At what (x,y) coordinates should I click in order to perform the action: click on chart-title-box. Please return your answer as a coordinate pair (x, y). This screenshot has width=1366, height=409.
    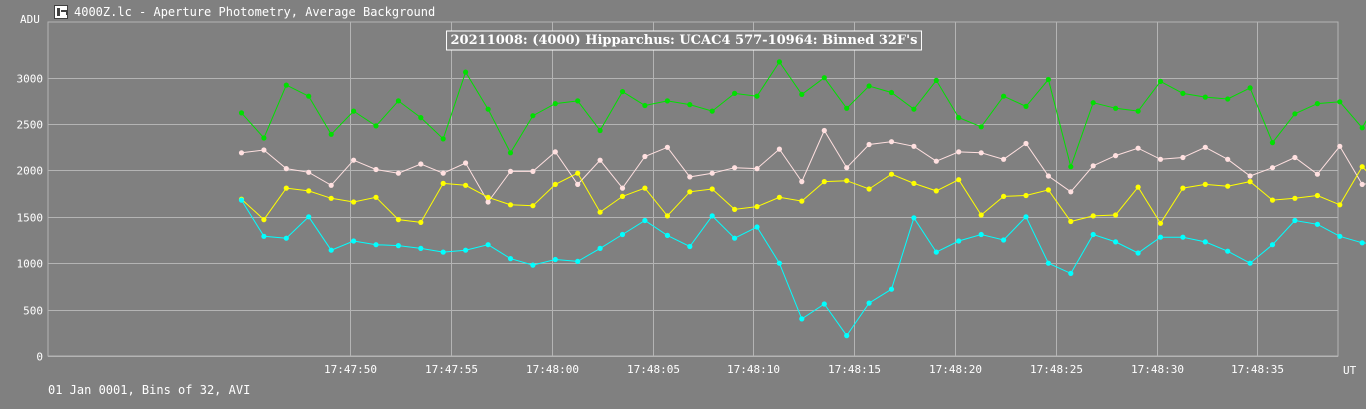
    Looking at the image, I should click on (684, 40).